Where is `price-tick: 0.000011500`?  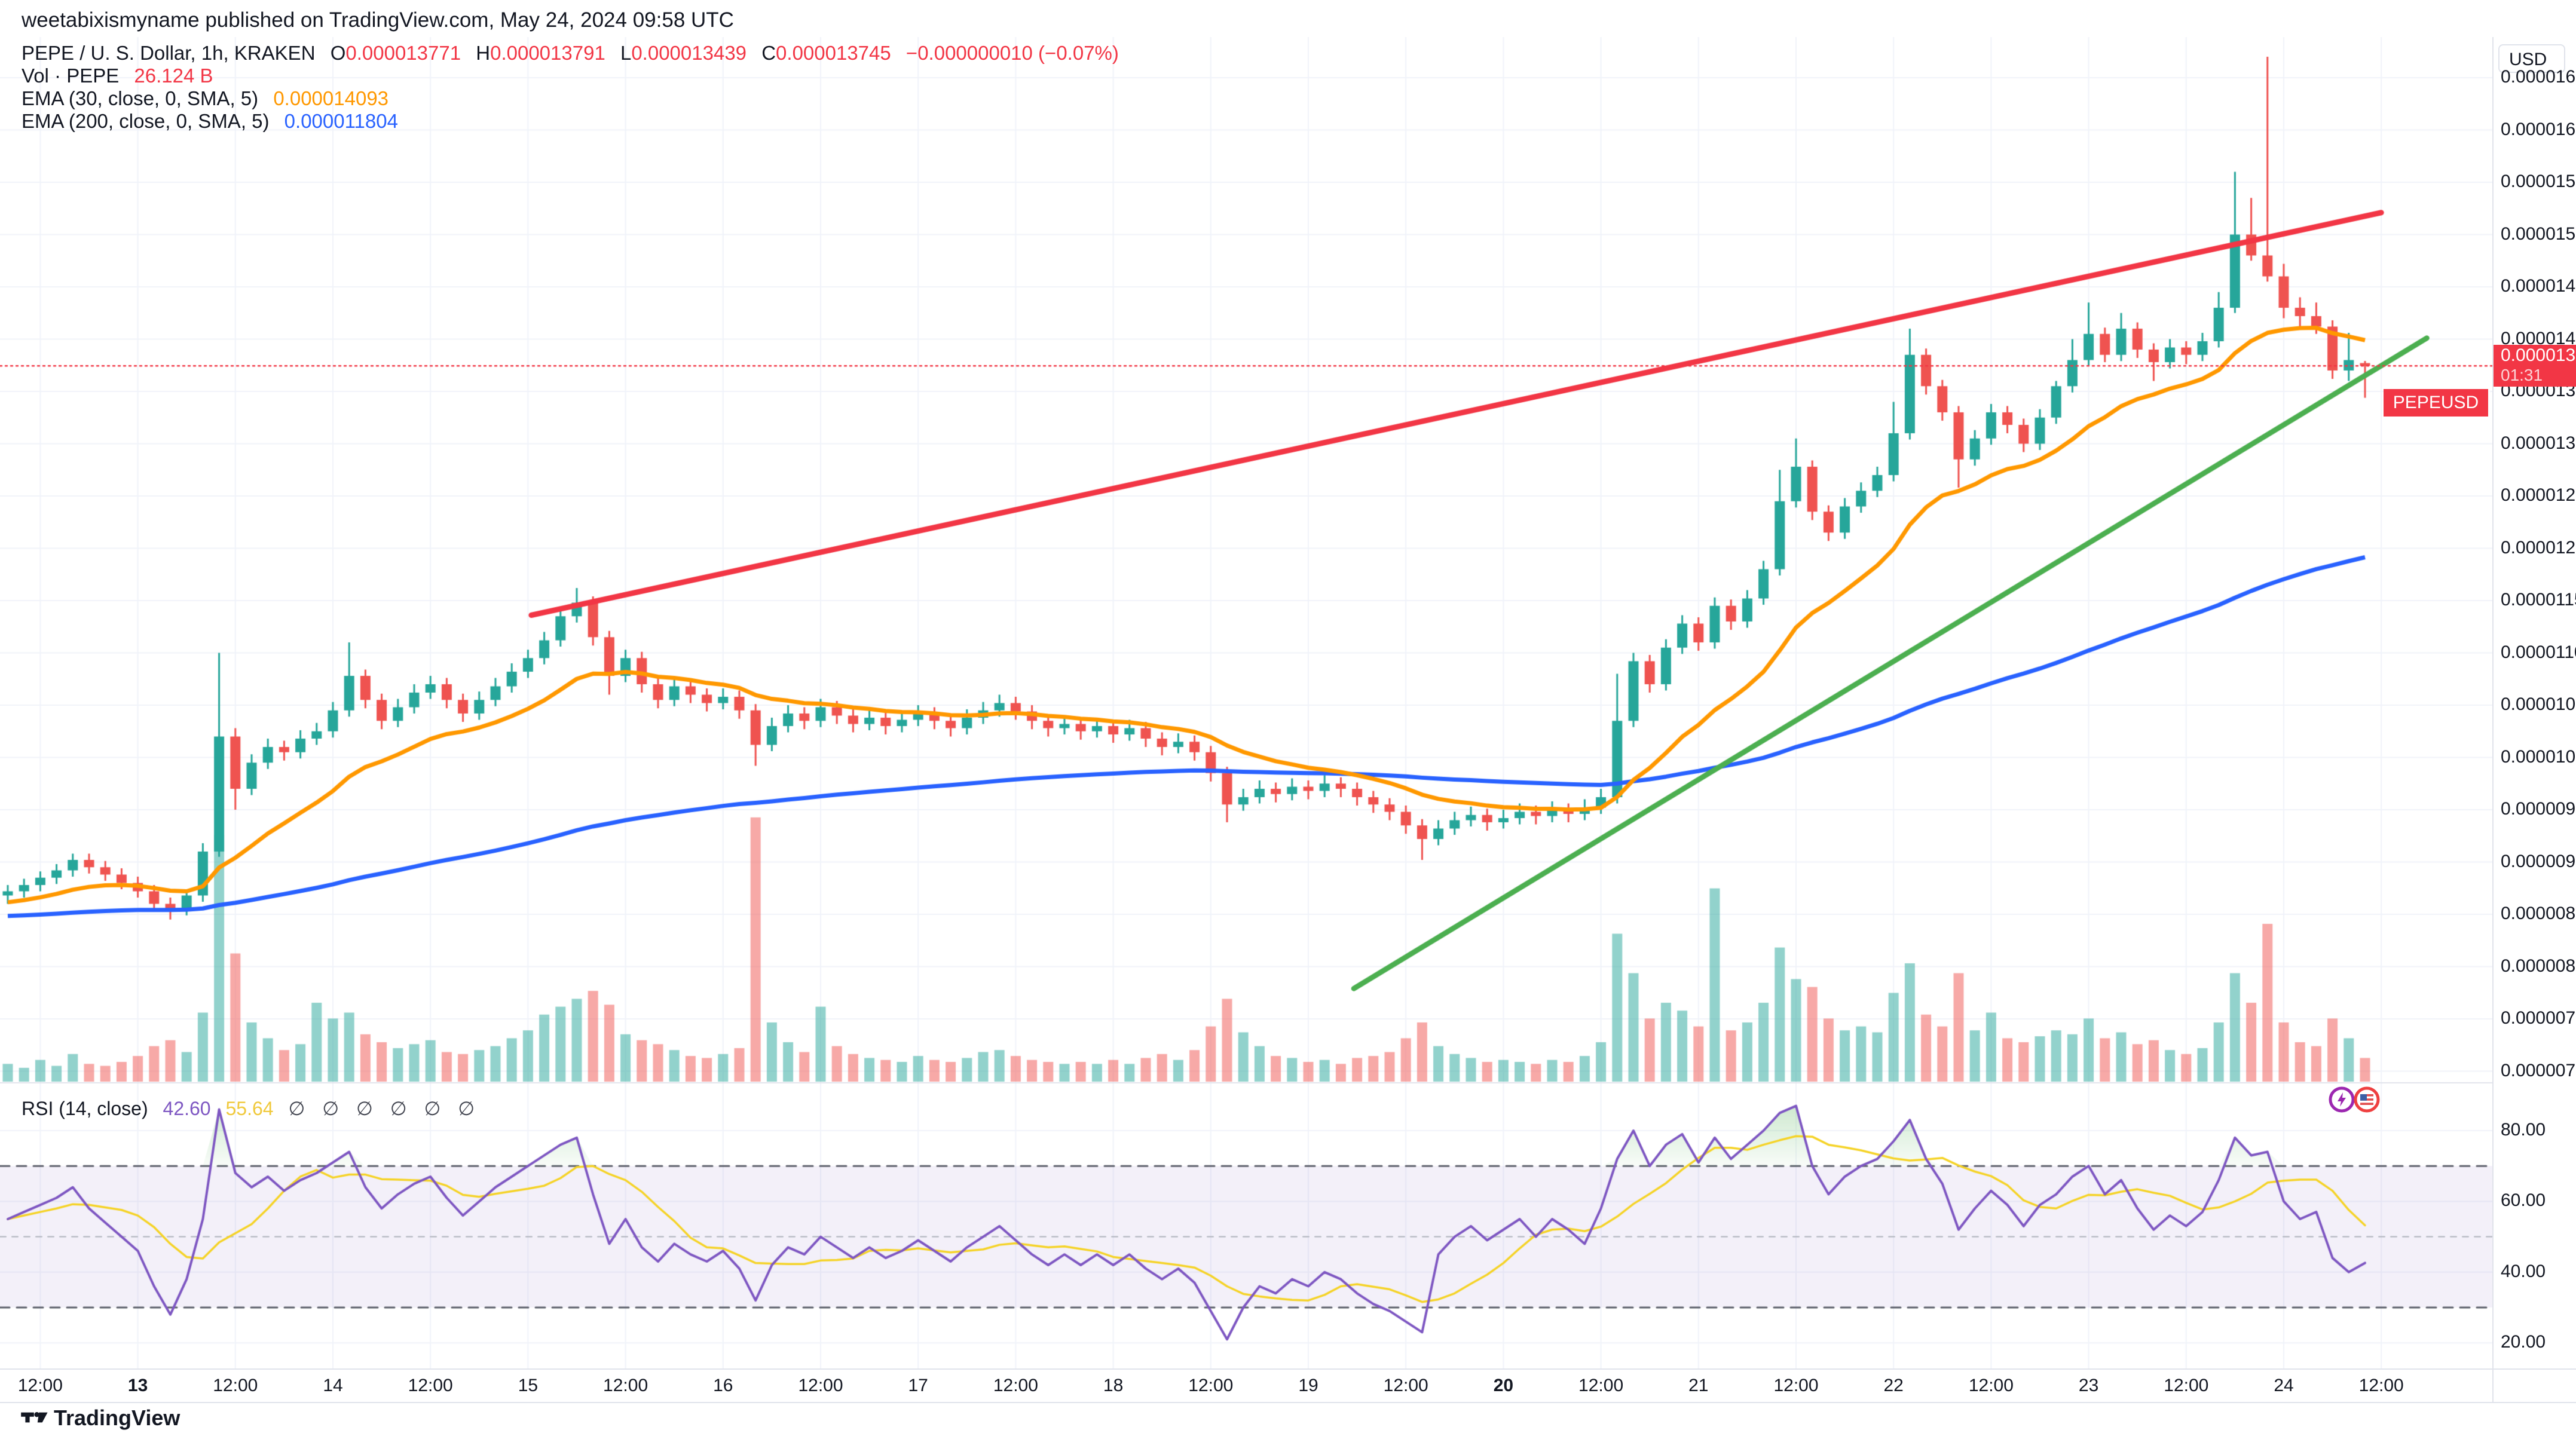 price-tick: 0.000011500 is located at coordinates (2538, 600).